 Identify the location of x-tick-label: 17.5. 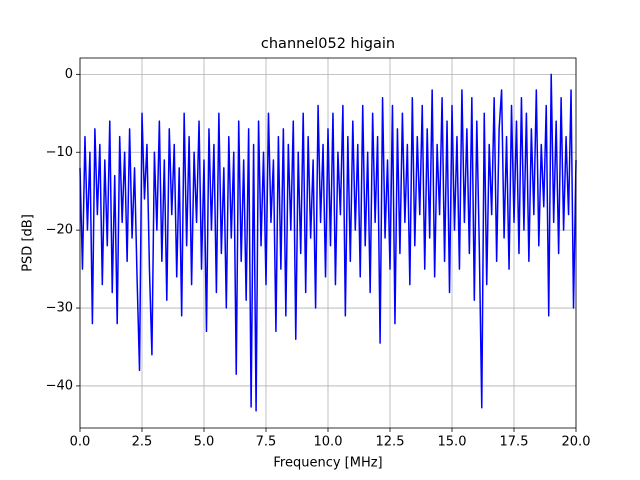
(514, 442).